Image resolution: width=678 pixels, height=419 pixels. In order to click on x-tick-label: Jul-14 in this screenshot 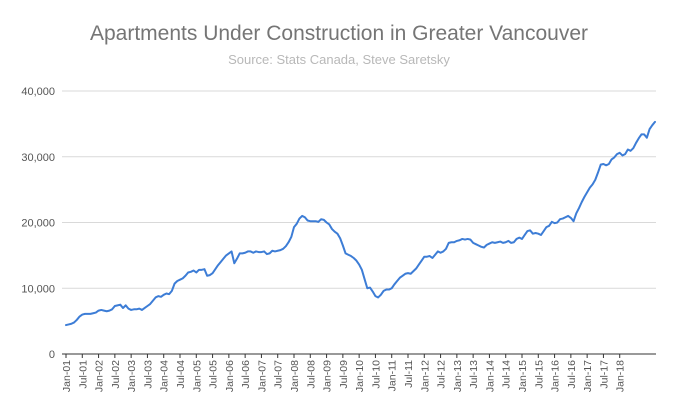, I will do `click(507, 374)`.